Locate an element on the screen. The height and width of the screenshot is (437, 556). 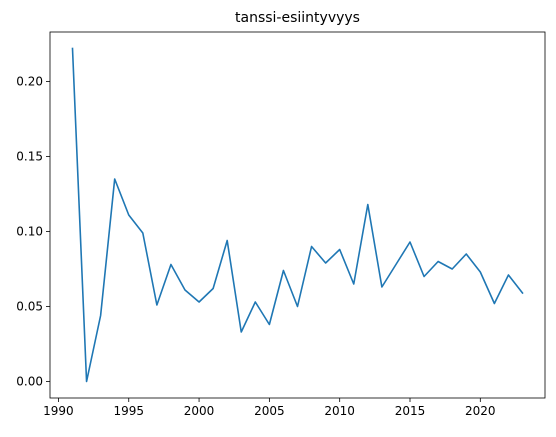
x-tick-label: 2005 is located at coordinates (269, 411).